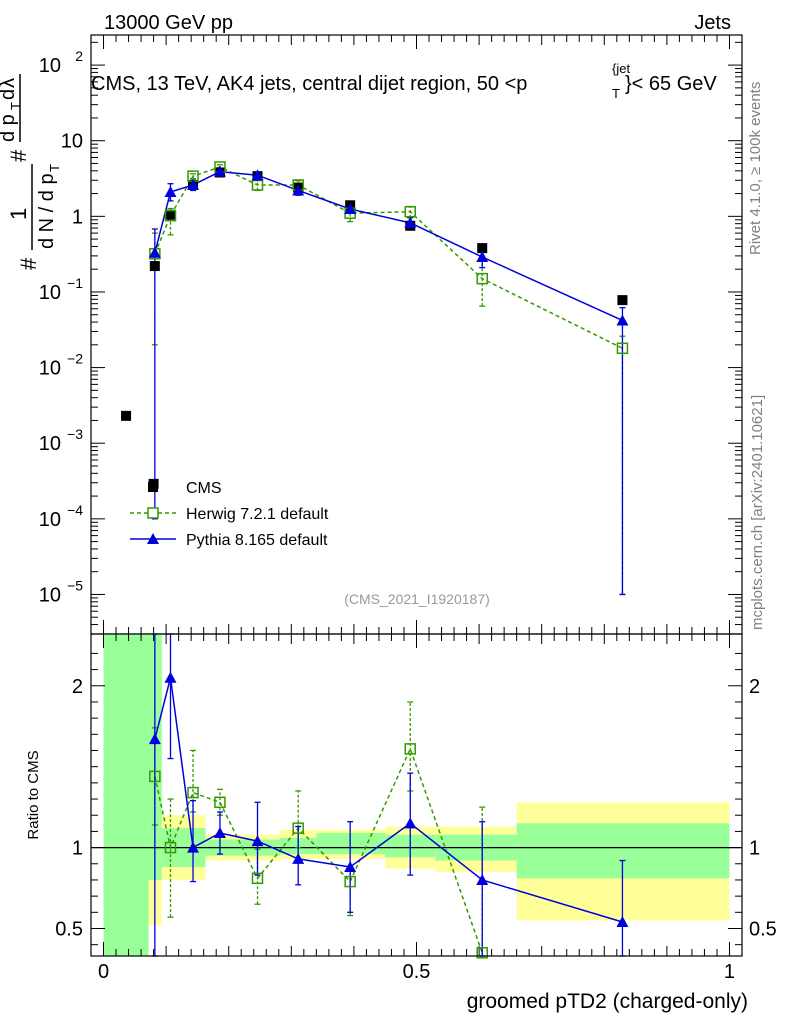 The image size is (786, 1024). What do you see at coordinates (47, 211) in the screenshot?
I see `ylabel-dn-dpt: d N / d p` at bounding box center [47, 211].